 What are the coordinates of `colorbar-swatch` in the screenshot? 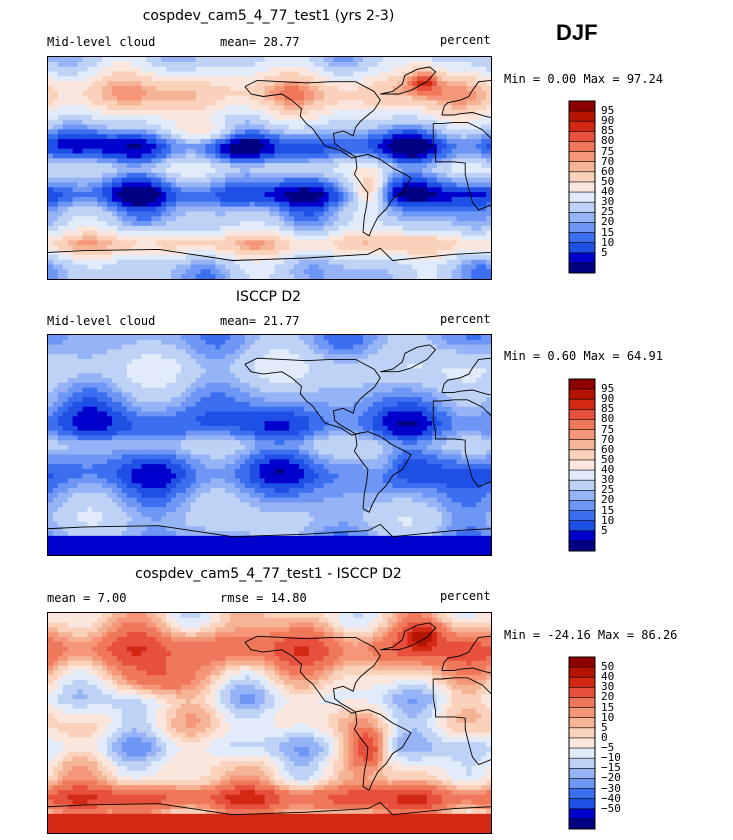 It's located at (582, 106).